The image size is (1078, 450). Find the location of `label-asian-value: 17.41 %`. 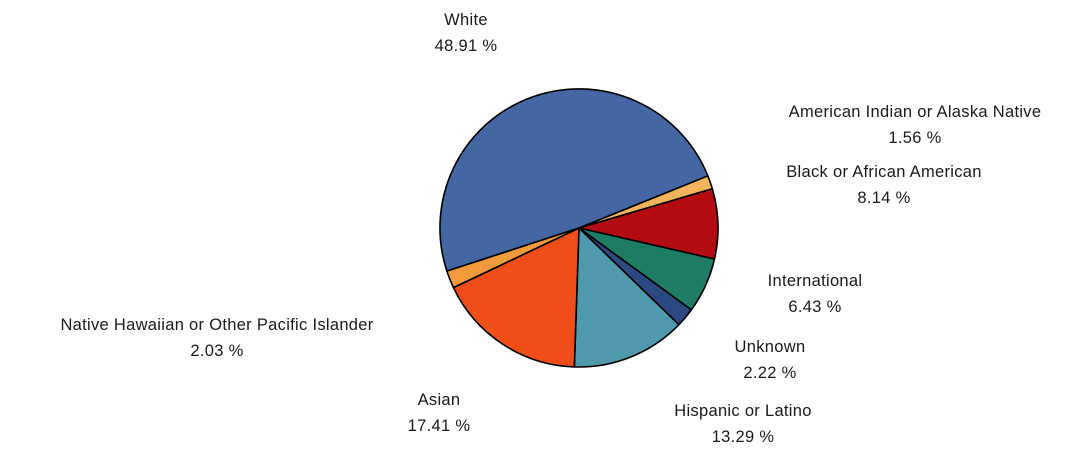

label-asian-value: 17.41 % is located at coordinates (439, 426).